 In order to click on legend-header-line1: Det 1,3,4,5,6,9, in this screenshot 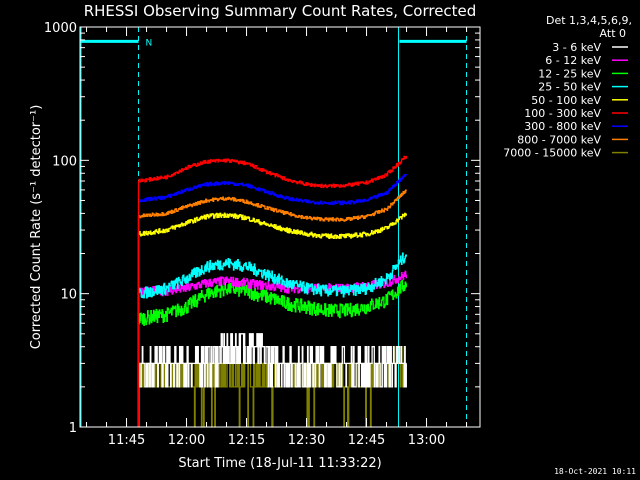, I will do `click(589, 20)`.